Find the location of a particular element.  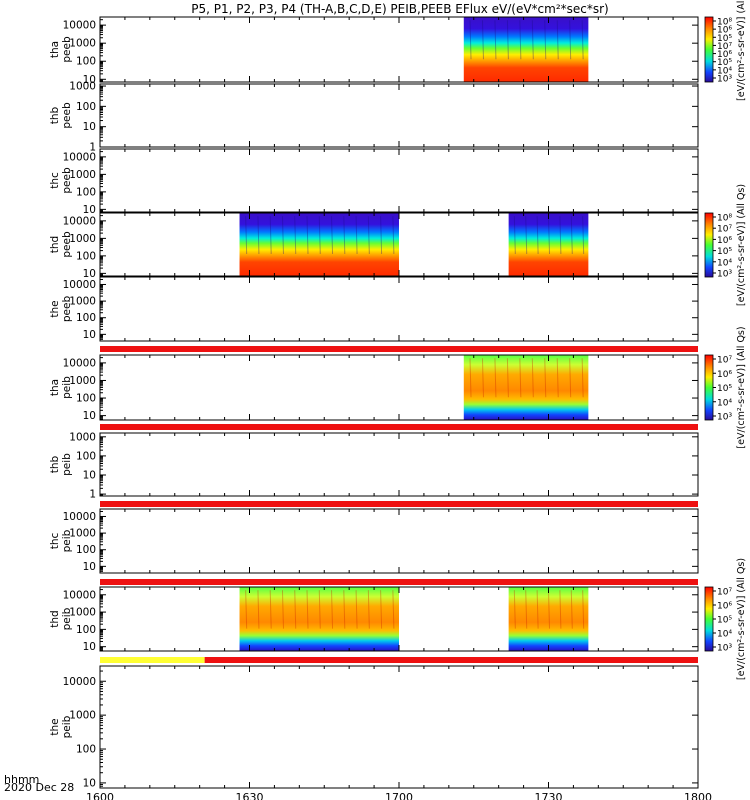

the-peib-ylabel-product: peib is located at coordinates (67, 726).